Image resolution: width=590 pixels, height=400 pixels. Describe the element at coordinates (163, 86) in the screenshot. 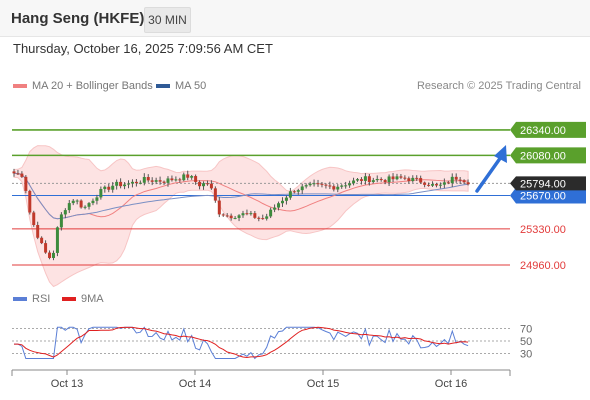

I see `ma50-swatch` at that location.